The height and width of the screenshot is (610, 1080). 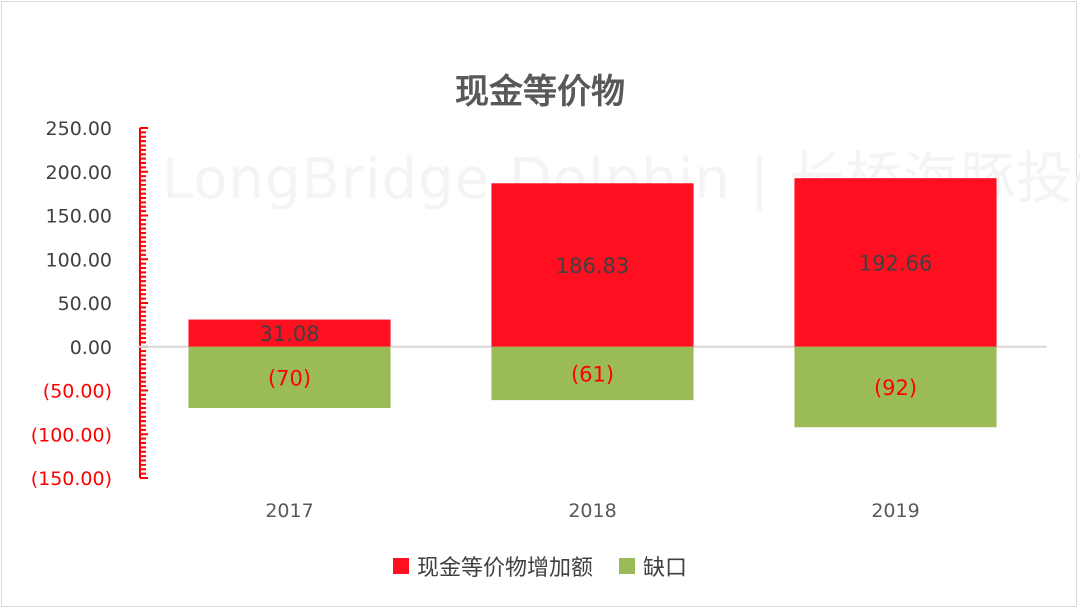 What do you see at coordinates (627, 566) in the screenshot?
I see `legend-swatch-gap` at bounding box center [627, 566].